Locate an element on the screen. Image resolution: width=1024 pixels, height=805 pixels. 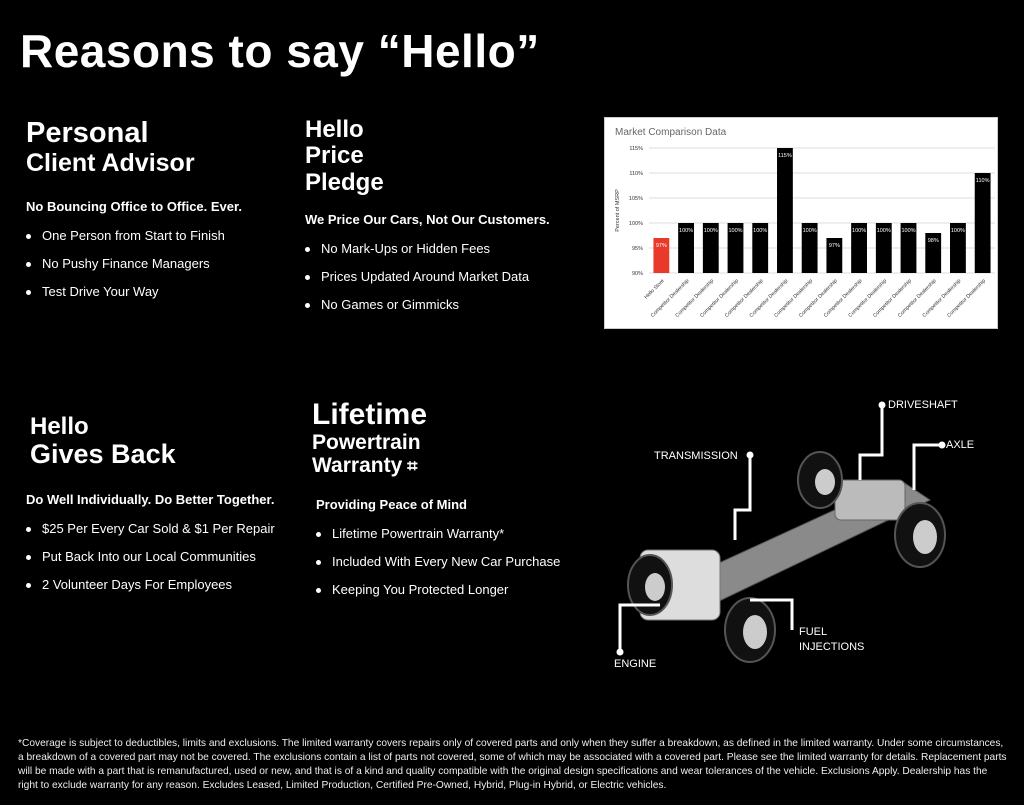
bullet-item: No Pushy Finance Managers is located at coordinates (134, 263).